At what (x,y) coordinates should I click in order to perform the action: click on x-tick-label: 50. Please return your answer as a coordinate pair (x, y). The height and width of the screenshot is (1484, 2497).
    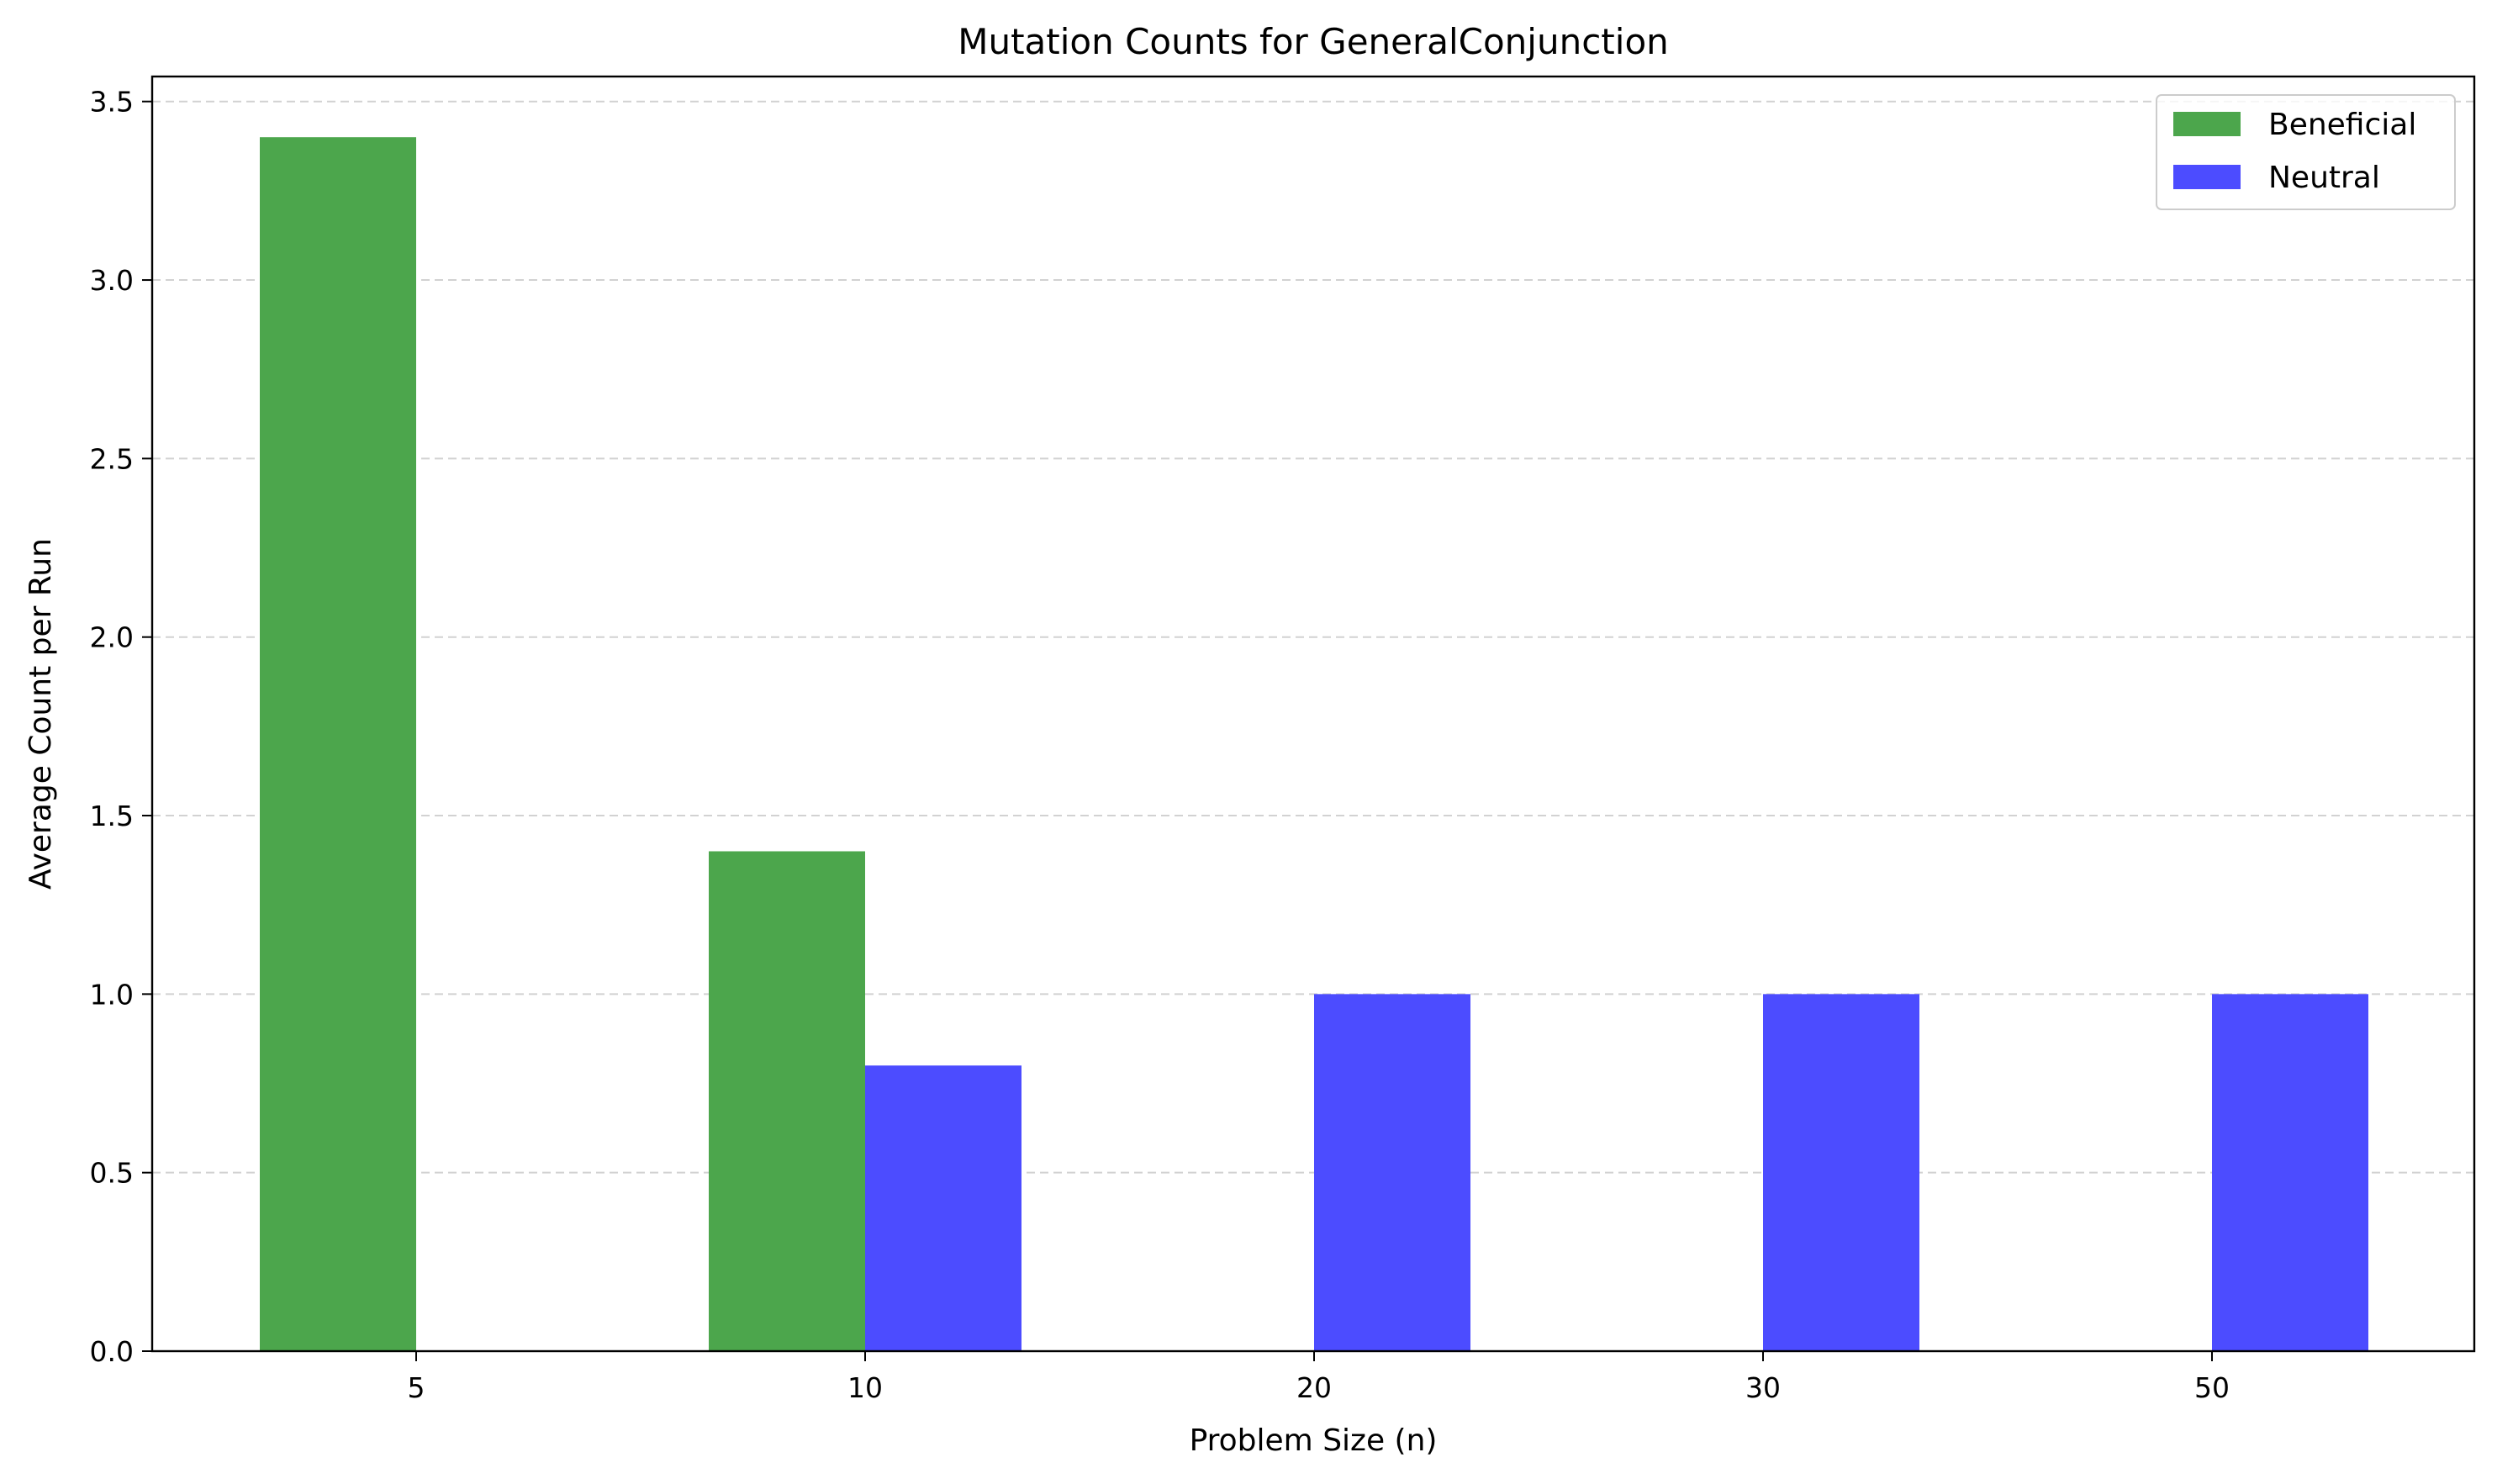
    Looking at the image, I should click on (2212, 1387).